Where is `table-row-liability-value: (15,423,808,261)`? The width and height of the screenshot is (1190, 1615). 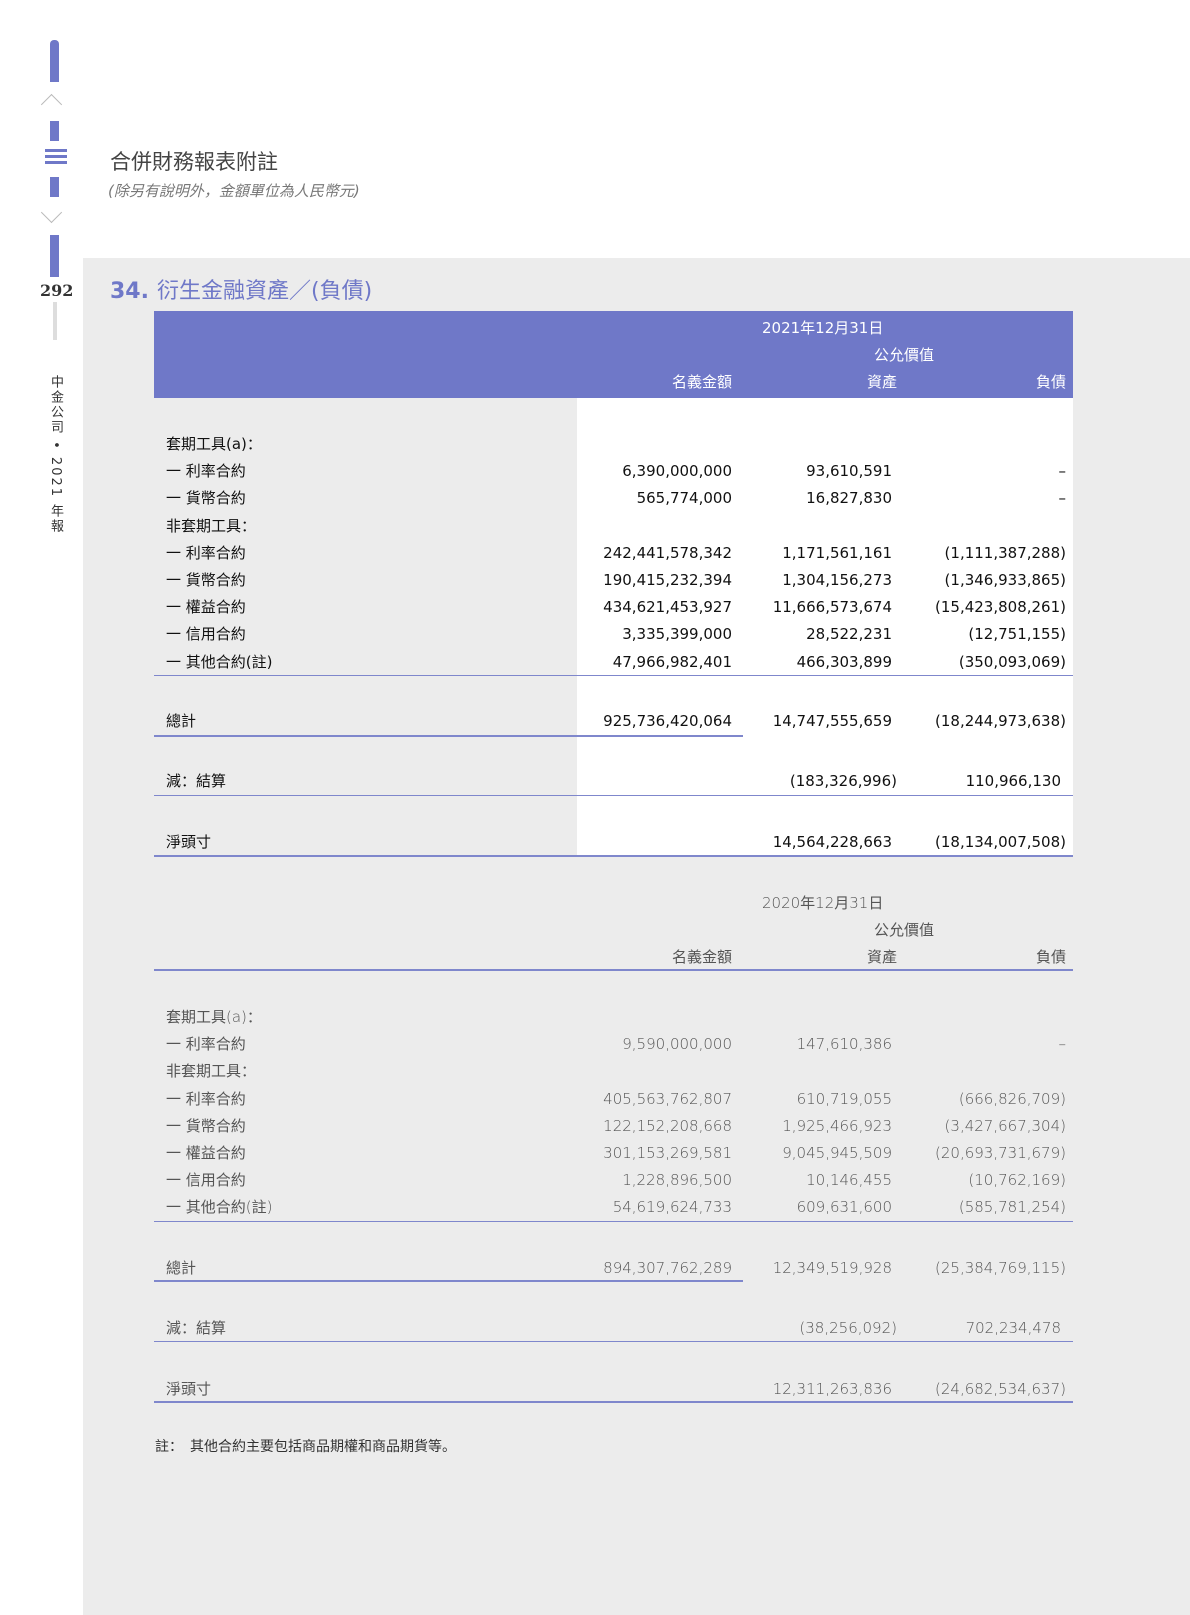
table-row-liability-value: (15,423,808,261) is located at coordinates (1000, 607).